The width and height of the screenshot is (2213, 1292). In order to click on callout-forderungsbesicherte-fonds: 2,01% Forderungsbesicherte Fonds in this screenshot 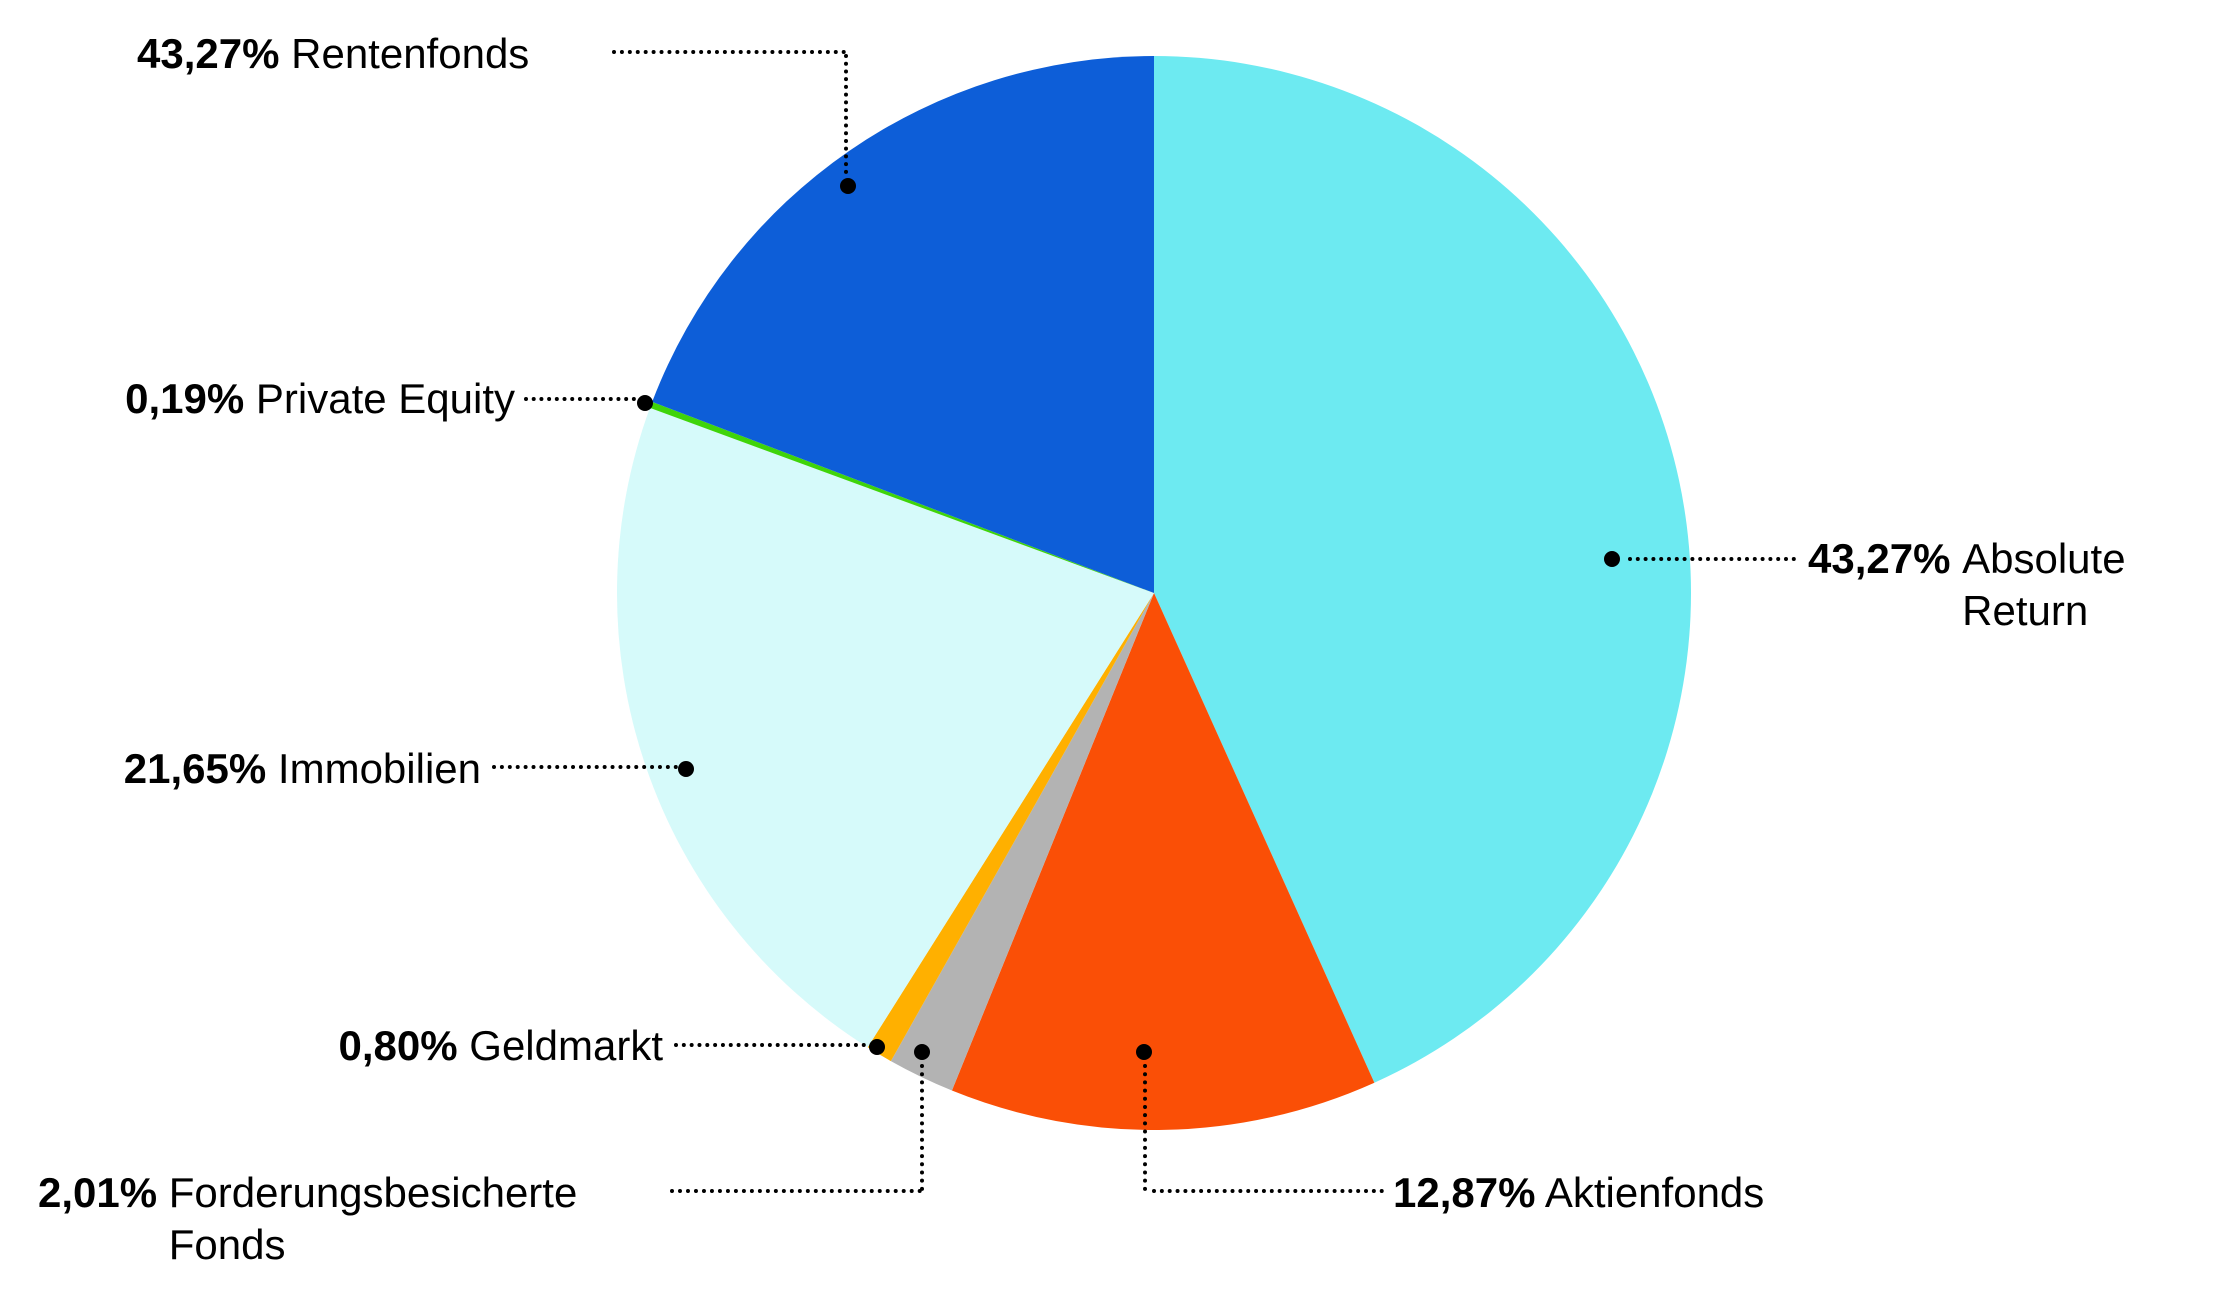, I will do `click(338, 1219)`.